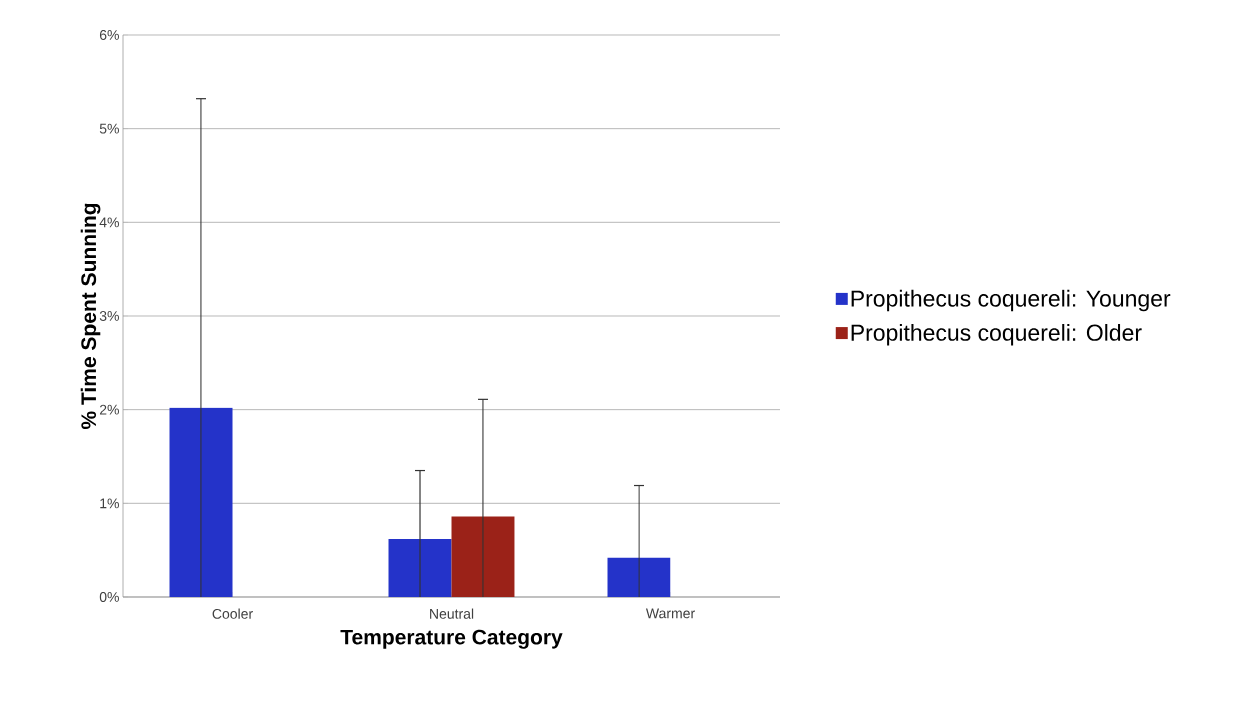  Describe the element at coordinates (109, 128) in the screenshot. I see `y-tick-label: 5%` at that location.